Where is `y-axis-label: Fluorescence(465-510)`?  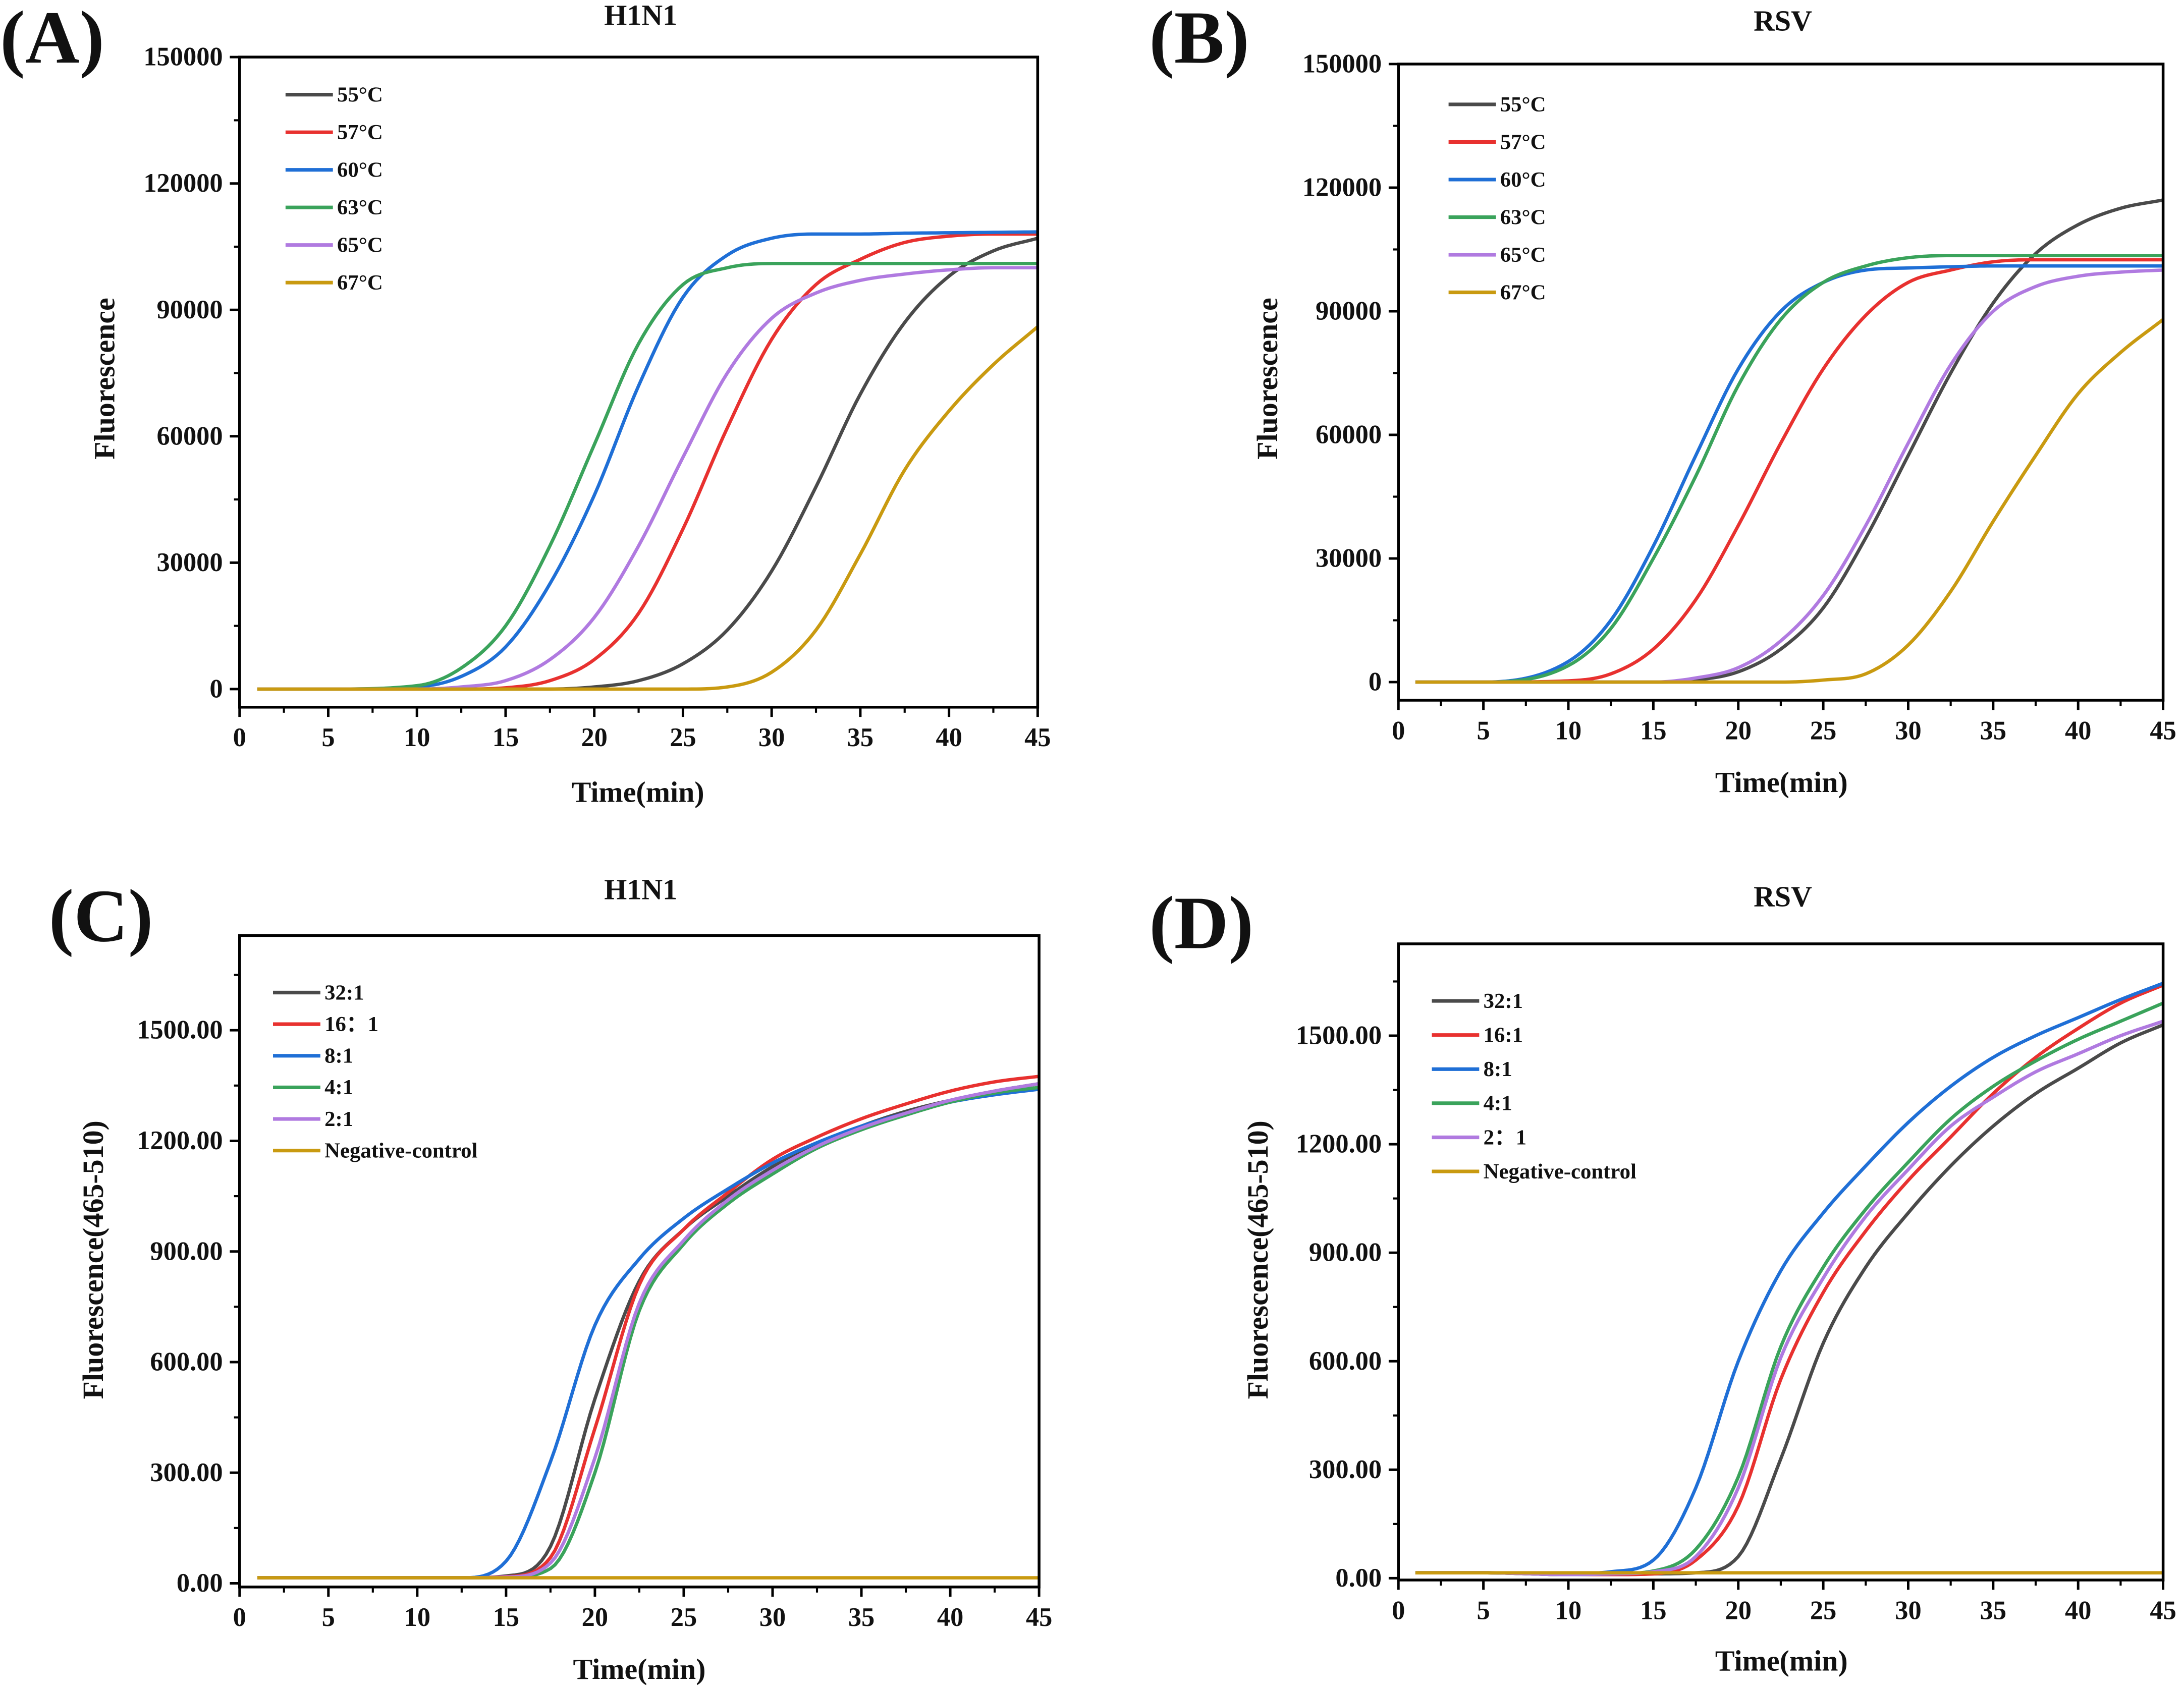
y-axis-label: Fluorescence(465-510) is located at coordinates (1257, 1259).